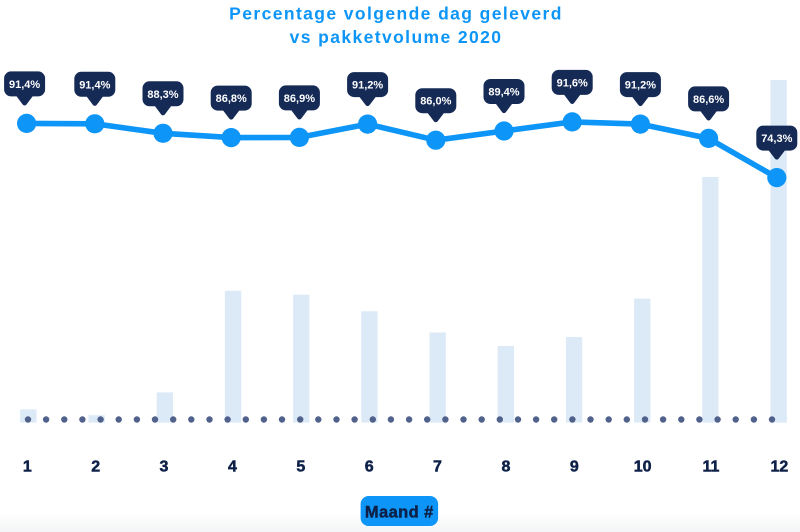 The image size is (800, 532). What do you see at coordinates (437, 467) in the screenshot?
I see `svg-text: 7` at bounding box center [437, 467].